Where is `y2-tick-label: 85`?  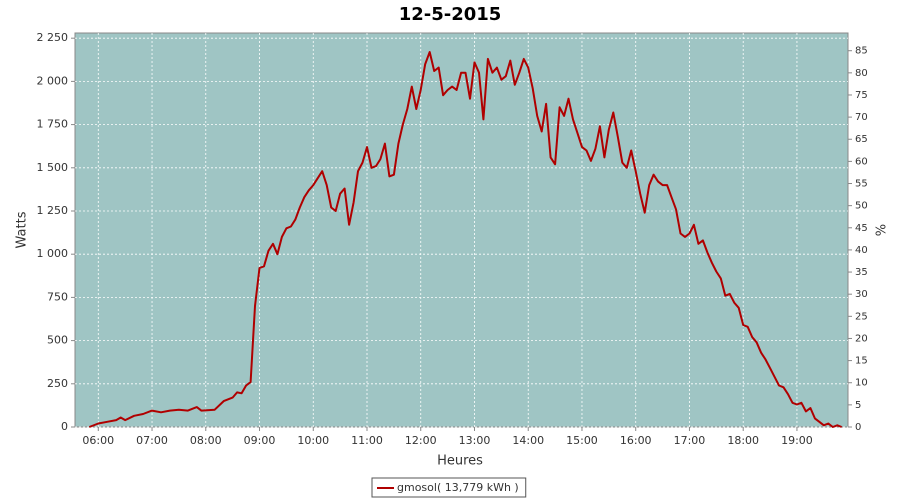 y2-tick-label: 85 is located at coordinates (861, 51).